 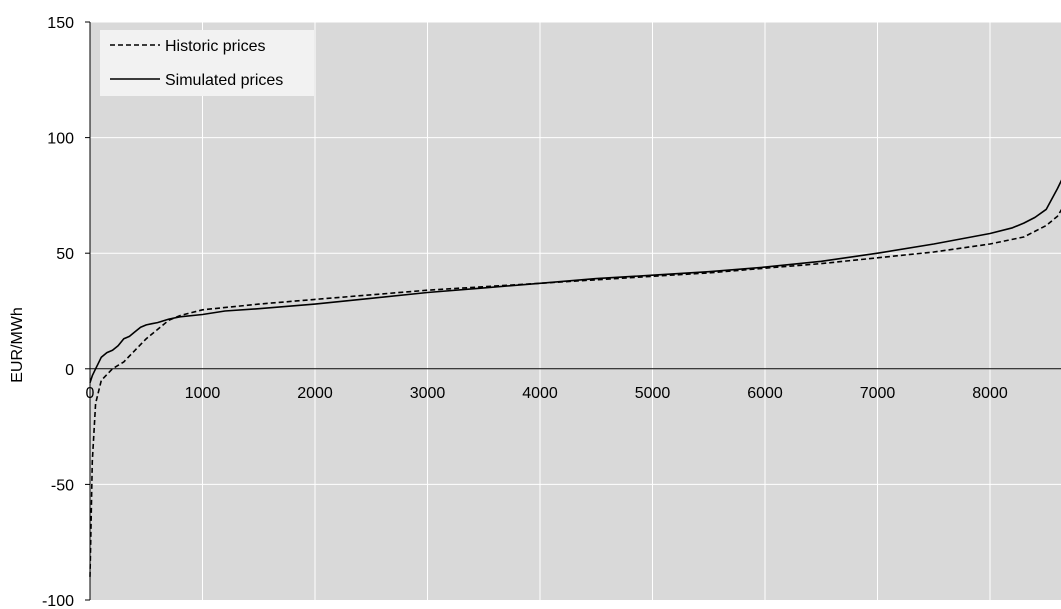 What do you see at coordinates (90, 393) in the screenshot?
I see `x-tick-label: 0` at bounding box center [90, 393].